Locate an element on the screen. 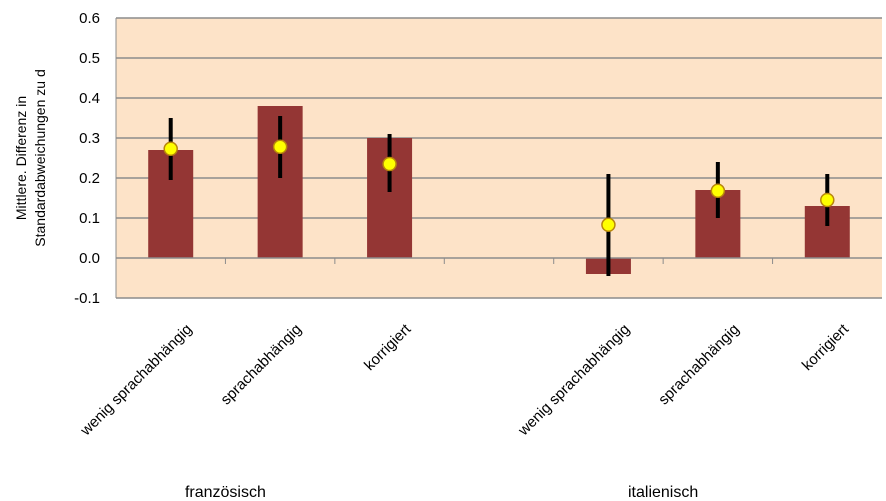 The height and width of the screenshot is (501, 886). y-tick-label: 0.5 is located at coordinates (89, 58).